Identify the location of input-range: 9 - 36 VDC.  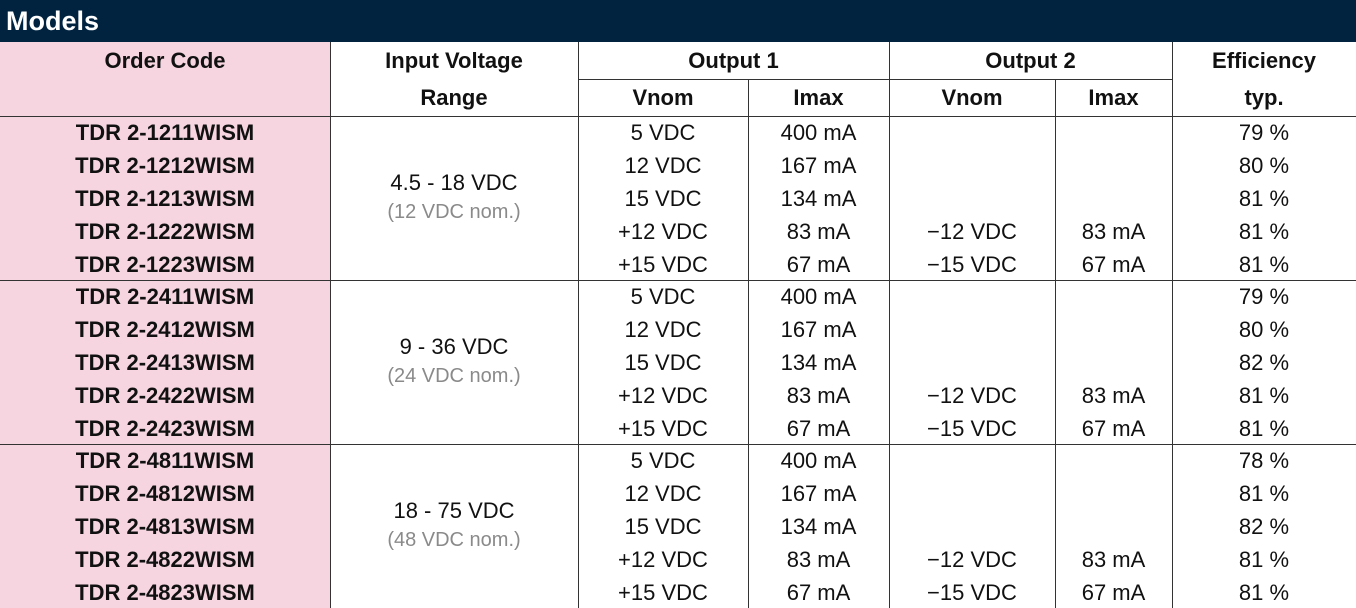
(454, 346).